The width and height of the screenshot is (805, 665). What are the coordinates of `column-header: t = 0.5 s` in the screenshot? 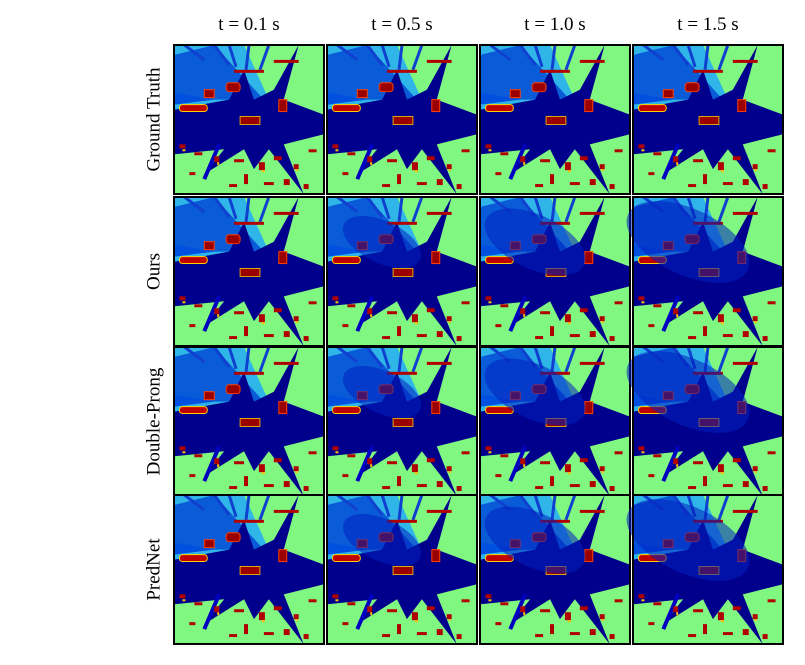 It's located at (401, 24).